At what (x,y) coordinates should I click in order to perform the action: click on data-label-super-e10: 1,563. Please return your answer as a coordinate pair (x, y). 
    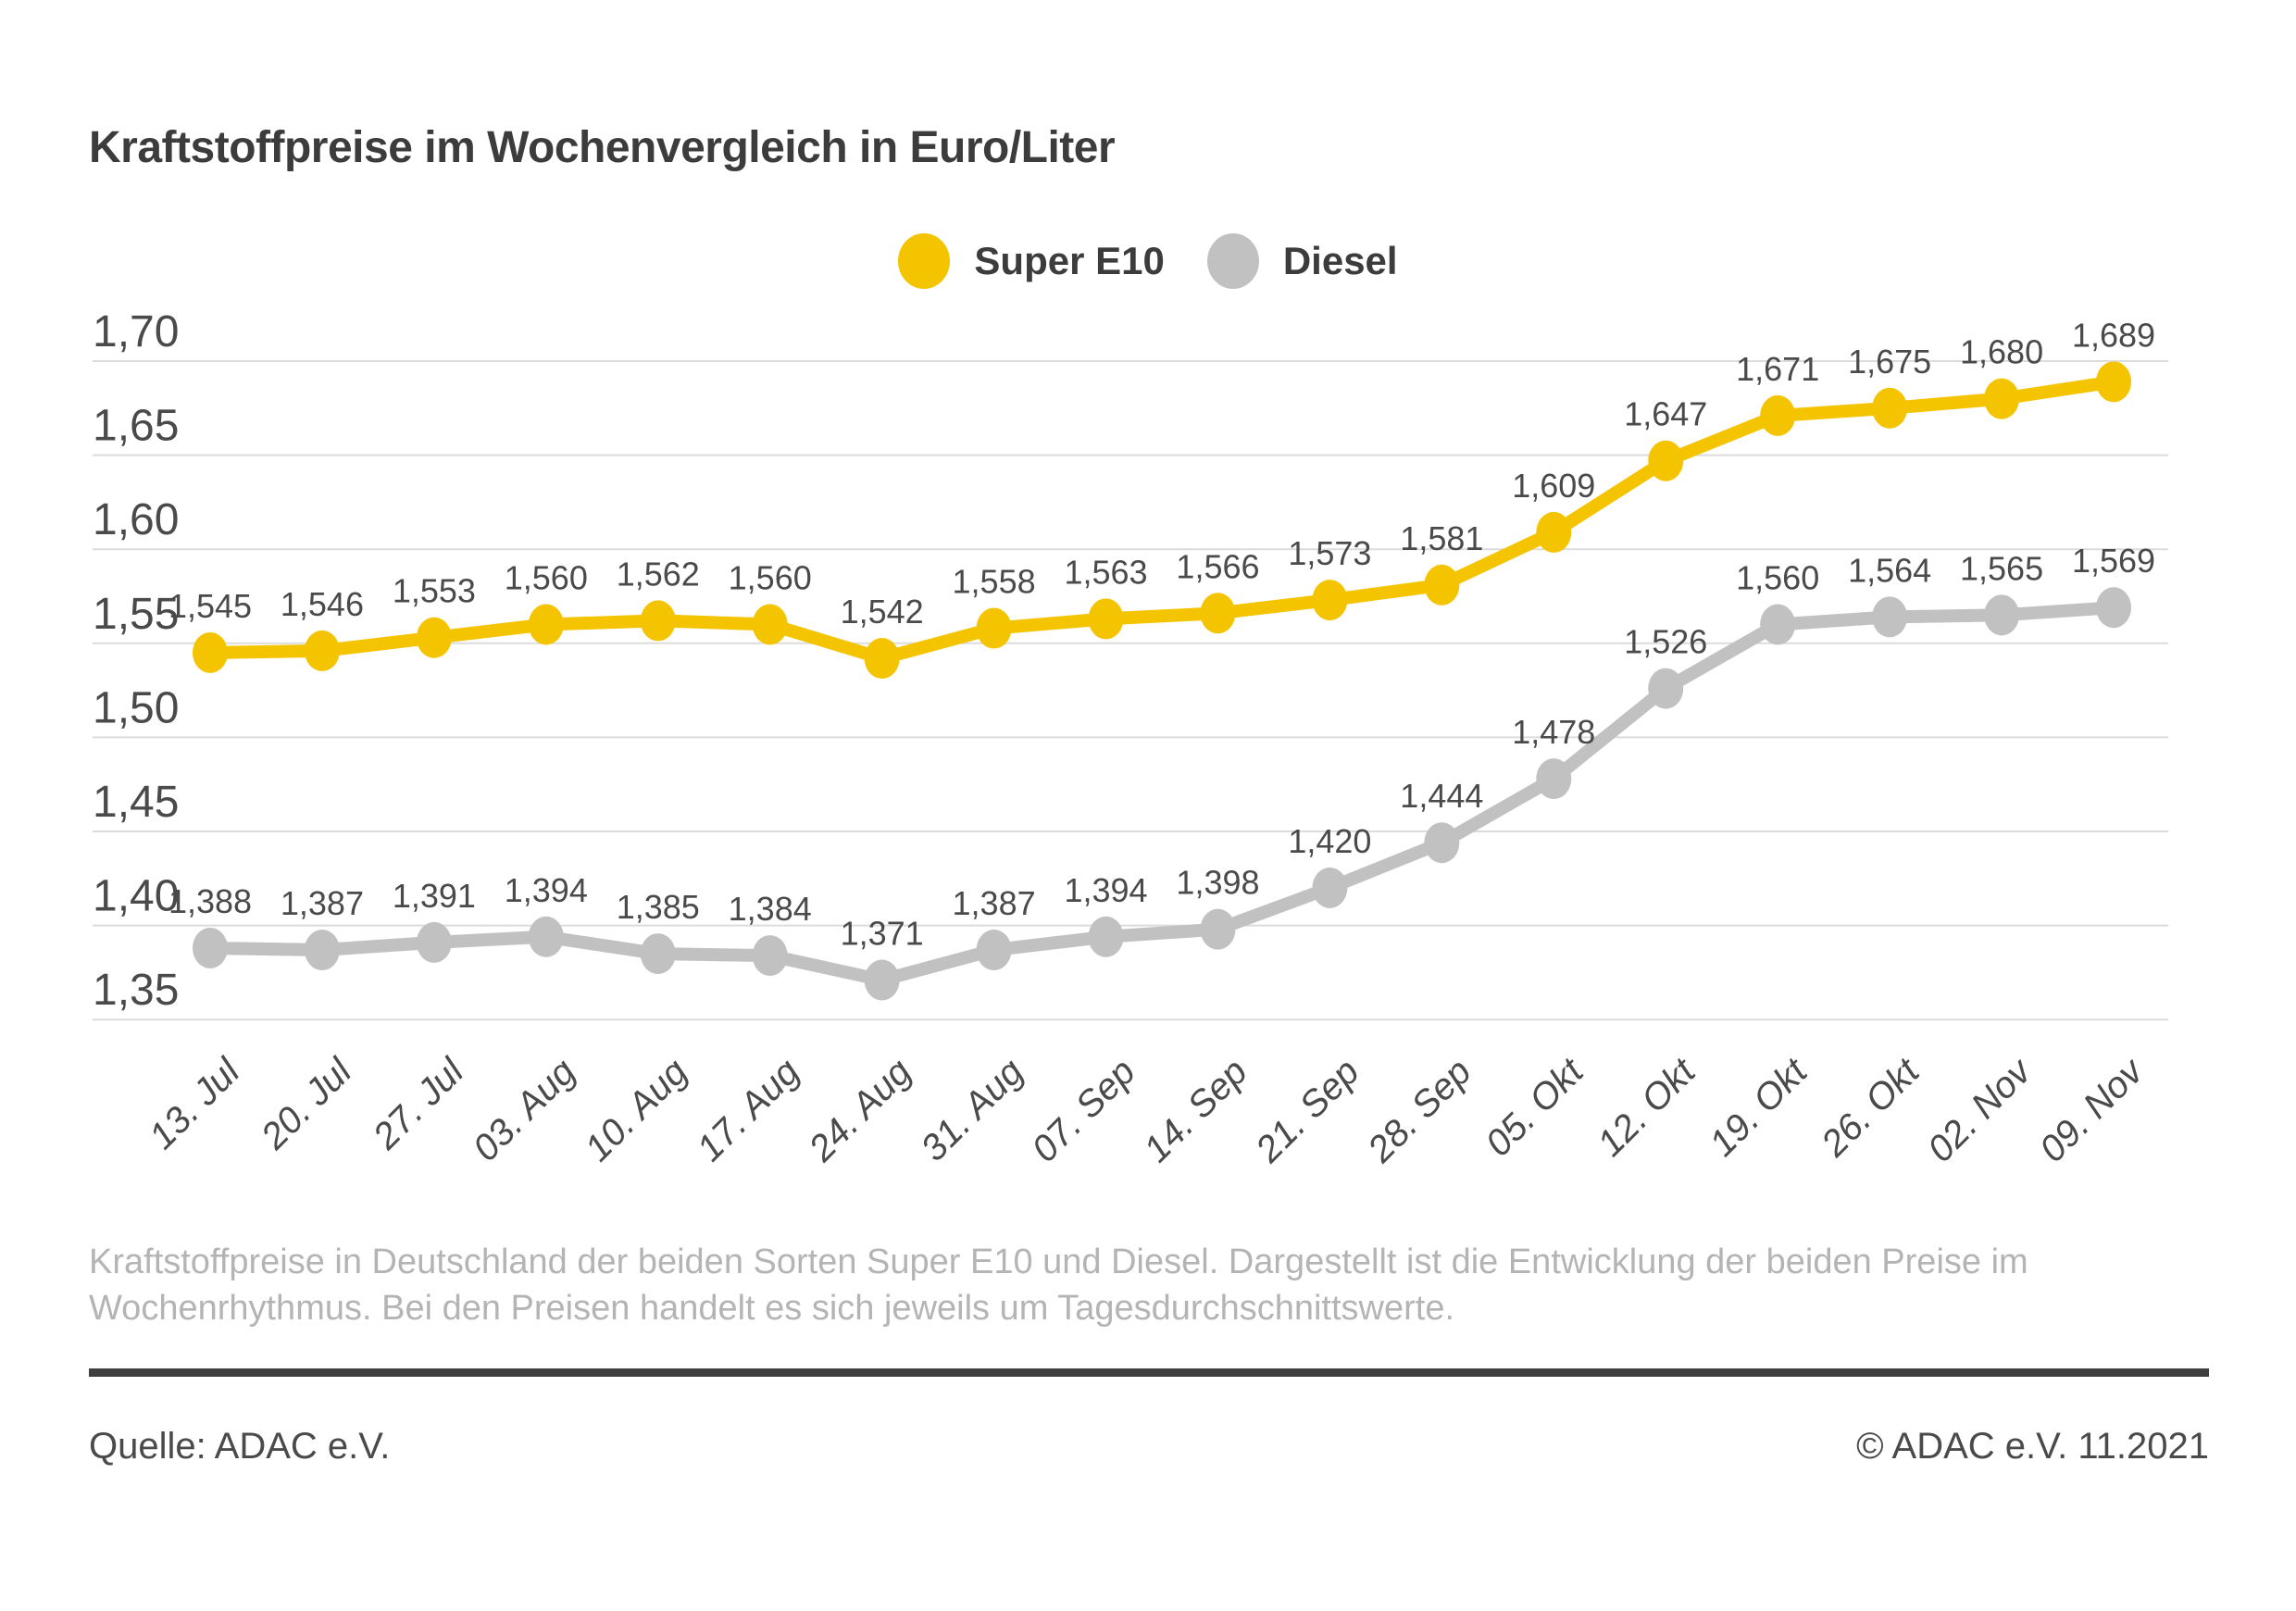
    Looking at the image, I should click on (1105, 572).